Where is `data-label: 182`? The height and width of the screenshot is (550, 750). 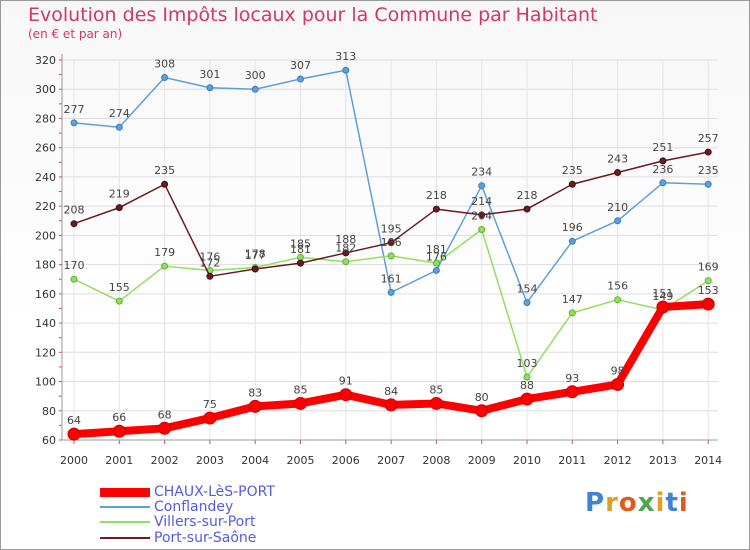 data-label: 182 is located at coordinates (345, 248).